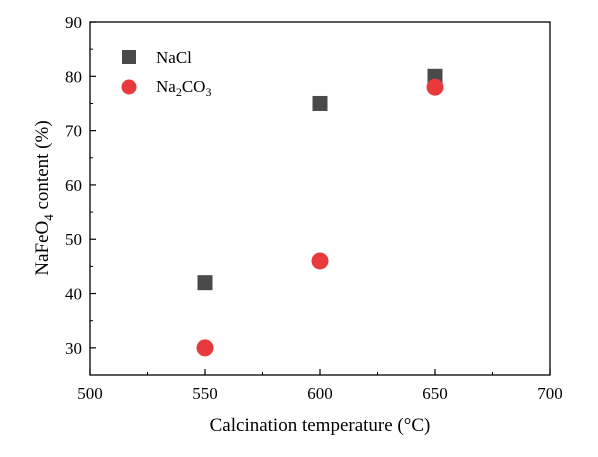 This screenshot has height=457, width=598. Describe the element at coordinates (73, 76) in the screenshot. I see `y-tick-label: 80` at that location.